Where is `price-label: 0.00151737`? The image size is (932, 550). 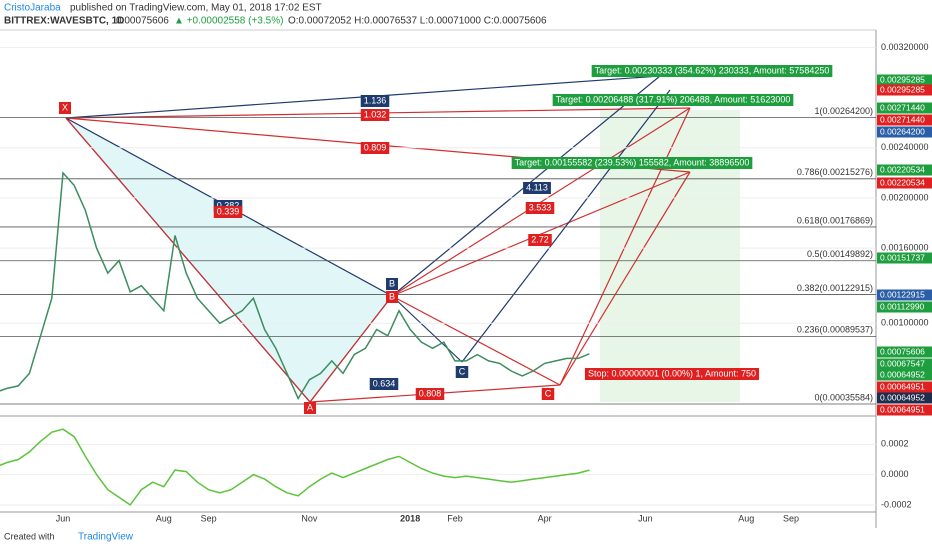 price-label: 0.00151737 is located at coordinates (902, 257).